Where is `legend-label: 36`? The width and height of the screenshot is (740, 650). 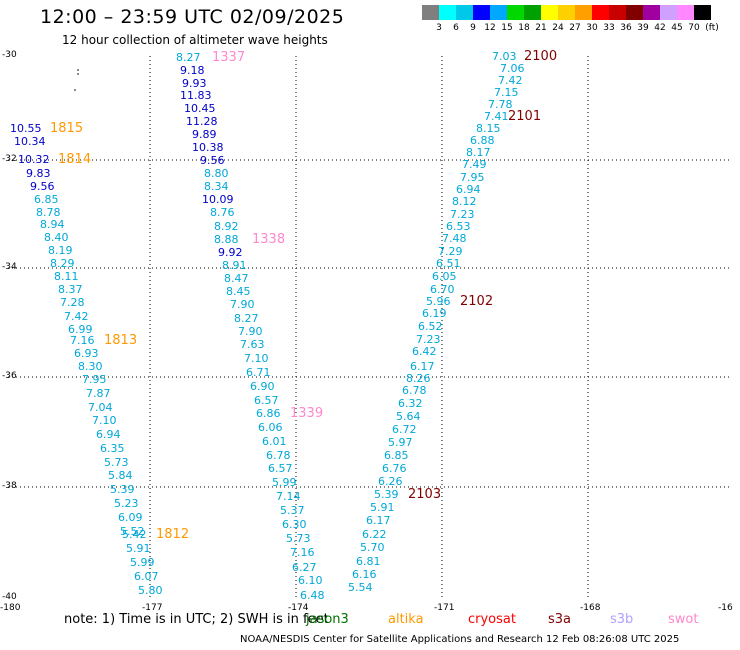 legend-label: 36 is located at coordinates (626, 28).